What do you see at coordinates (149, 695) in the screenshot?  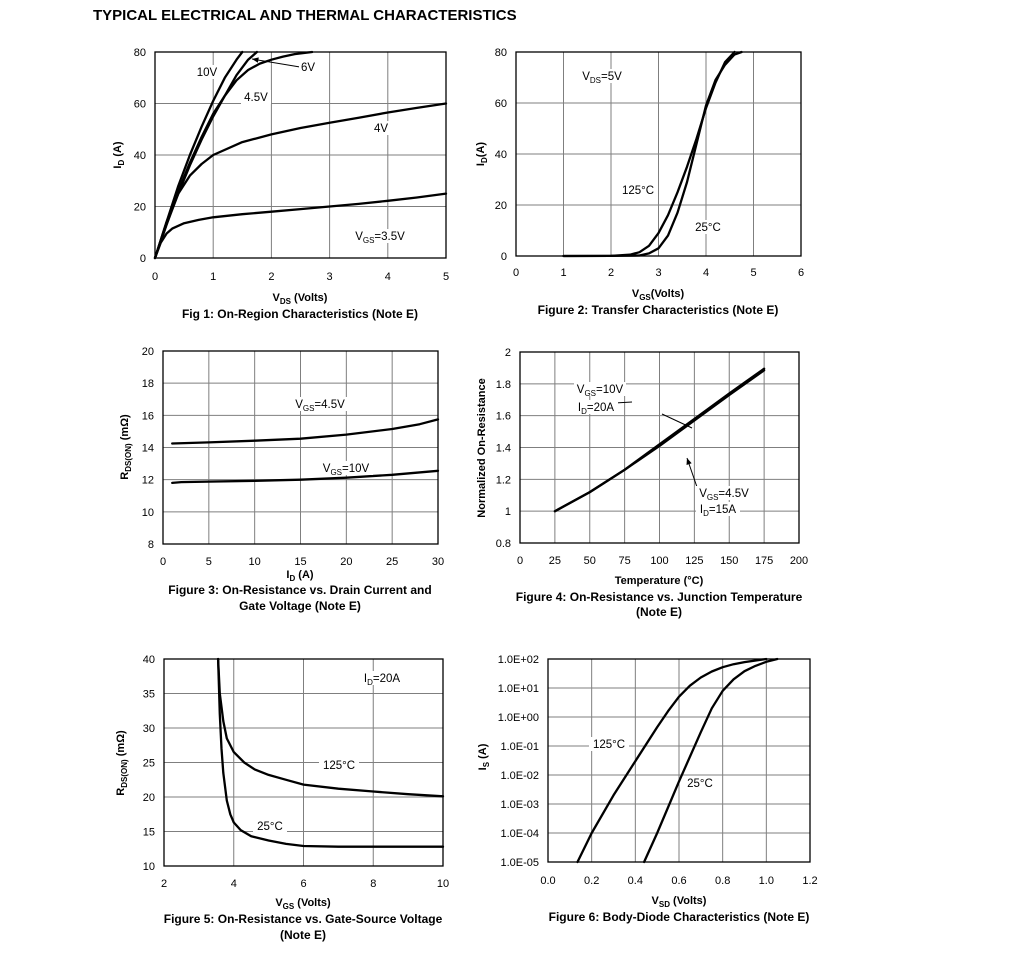 I see `fig5-ytick-label: 35` at bounding box center [149, 695].